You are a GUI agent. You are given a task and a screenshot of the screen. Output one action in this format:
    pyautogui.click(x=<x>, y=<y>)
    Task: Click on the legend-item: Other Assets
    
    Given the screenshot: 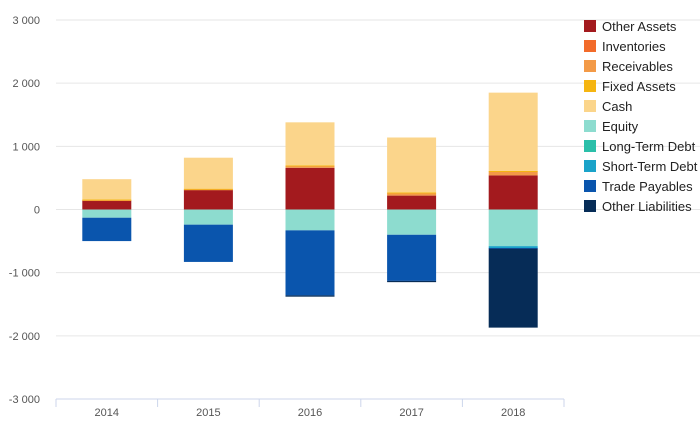 What is the action you would take?
    pyautogui.click(x=640, y=26)
    